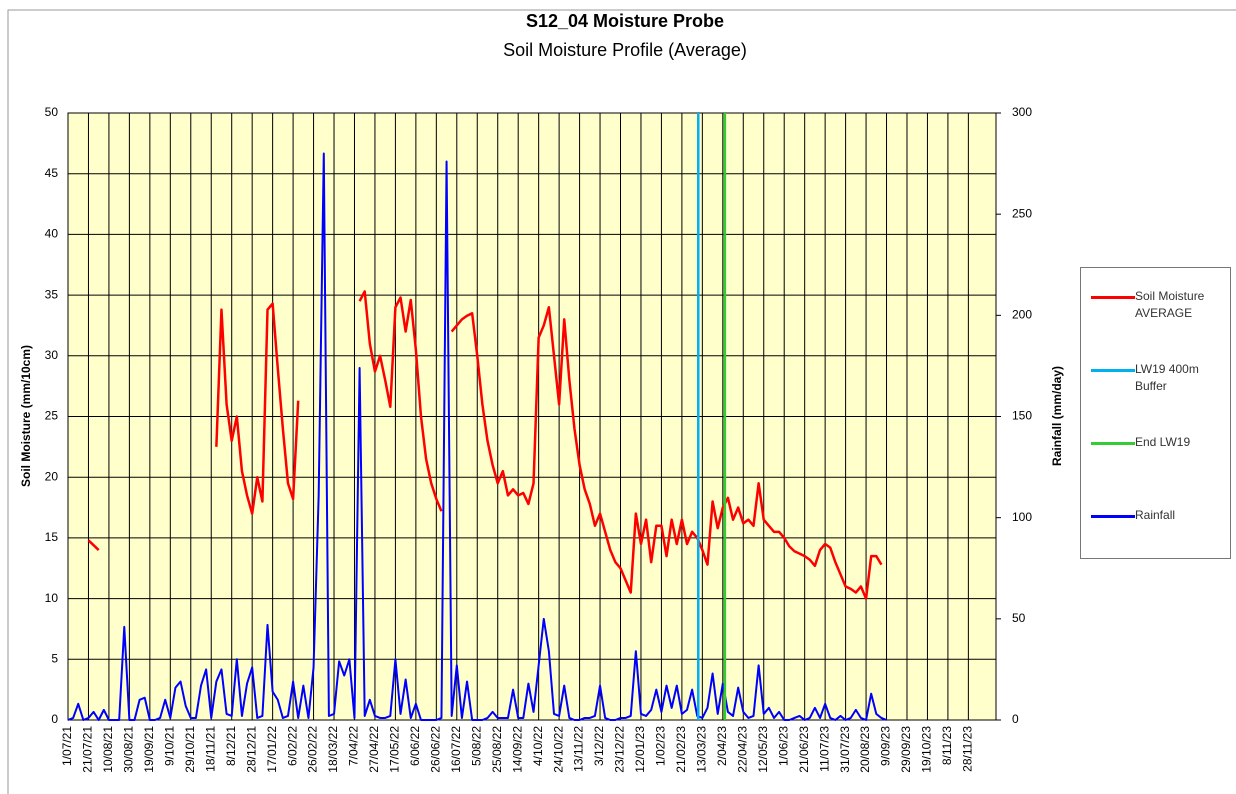 This screenshot has height=794, width=1236. I want to click on legend-item: Soil Moisture AVERAGE, so click(1157, 305).